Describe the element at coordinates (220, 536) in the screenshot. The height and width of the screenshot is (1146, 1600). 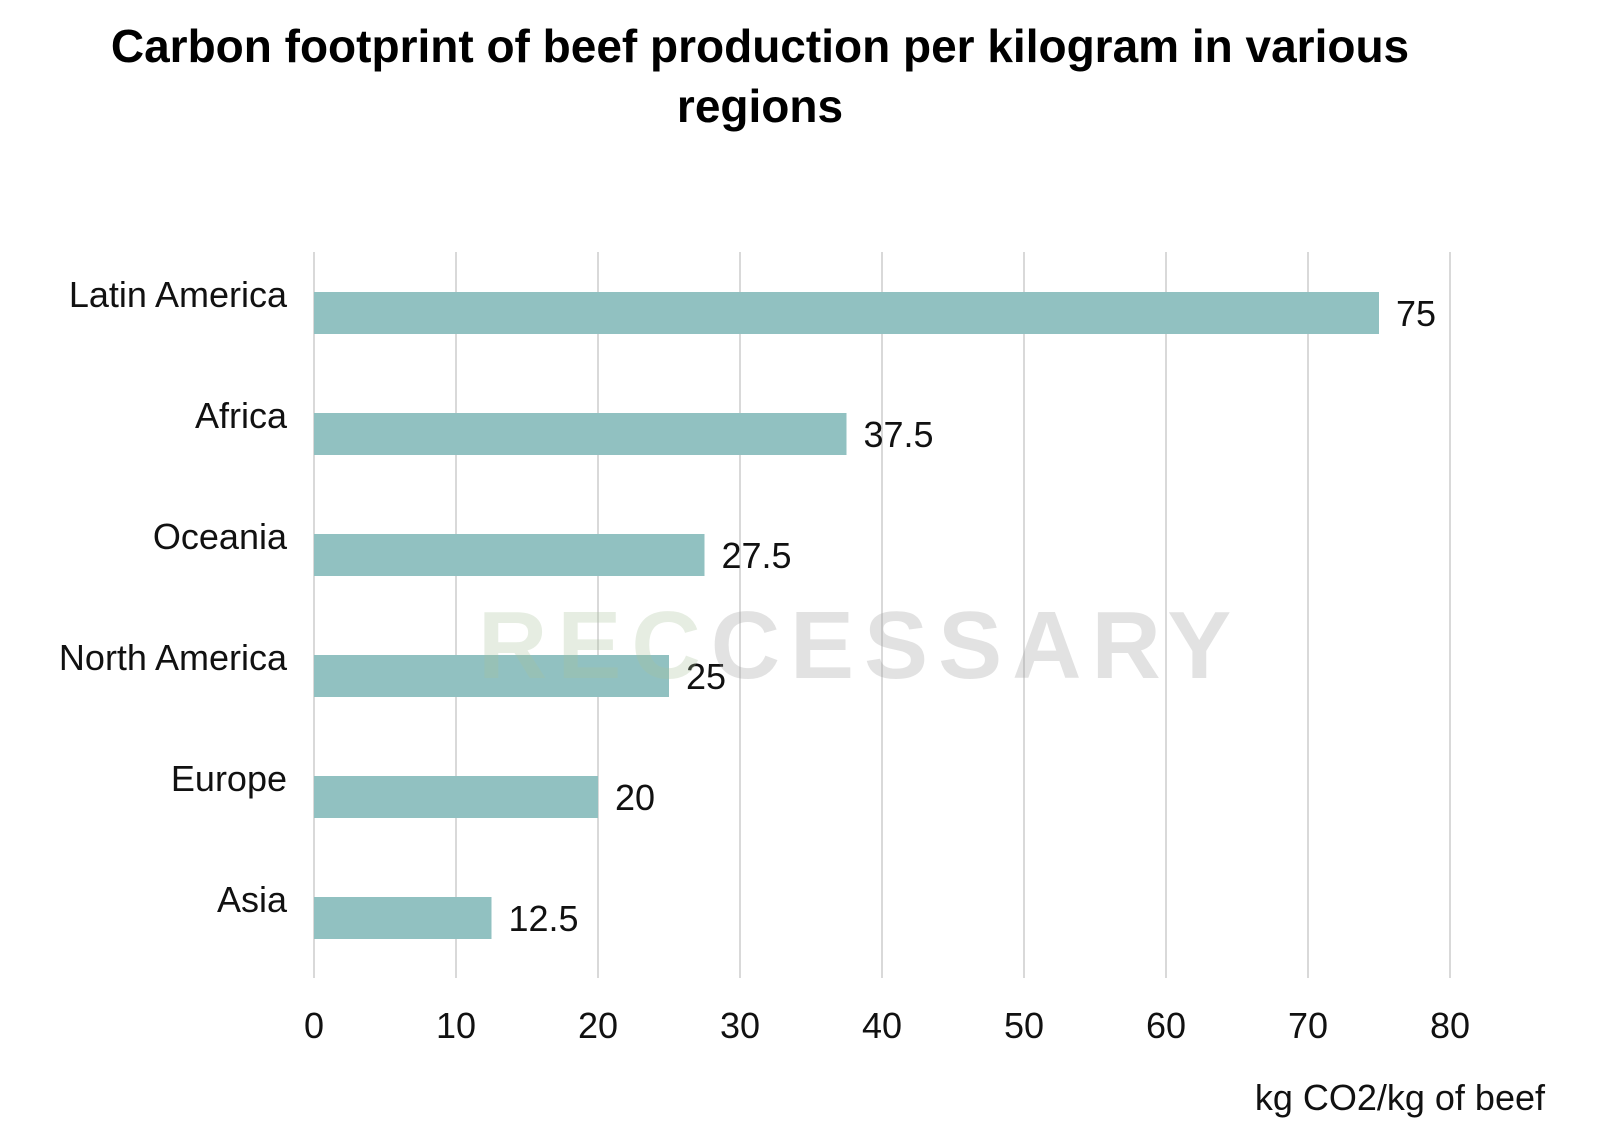
I see `category-label: Oceania` at that location.